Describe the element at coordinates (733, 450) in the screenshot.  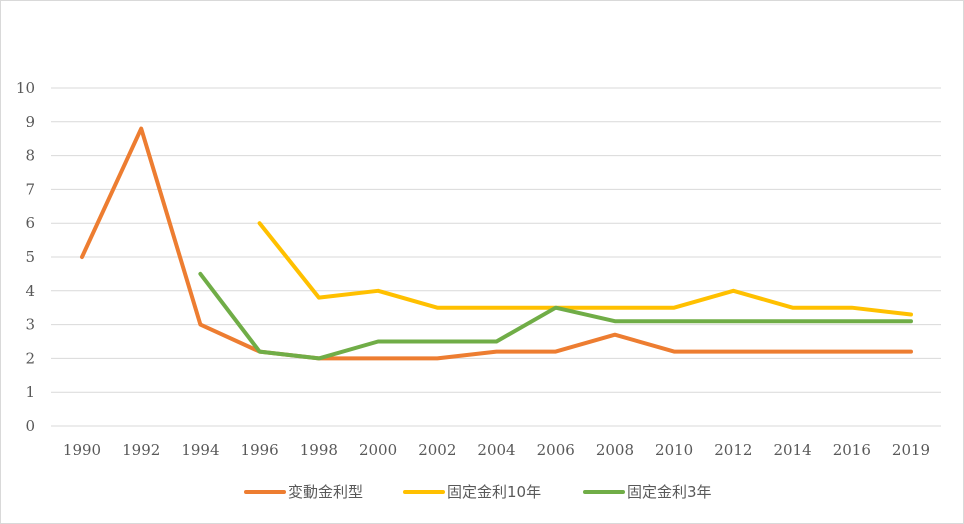
I see `x-tick-label: 2012` at that location.